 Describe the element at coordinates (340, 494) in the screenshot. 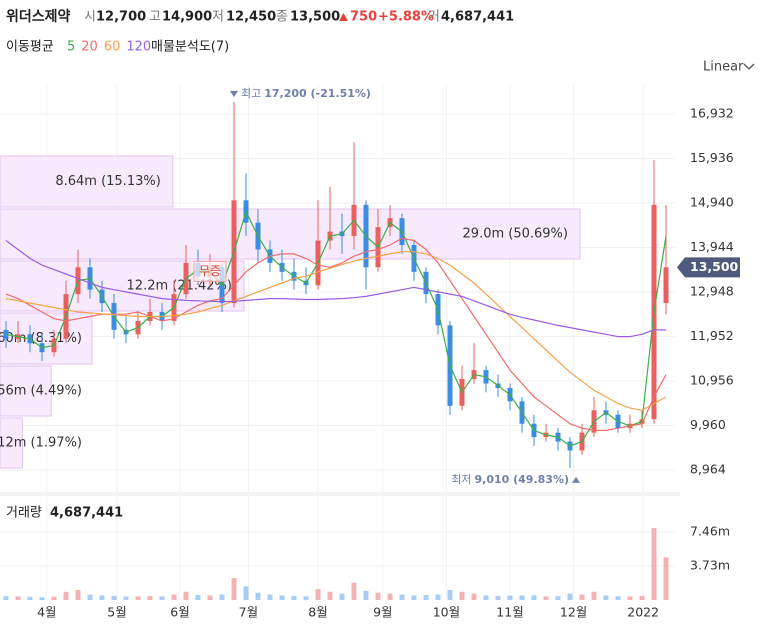

I see `panel-divider` at that location.